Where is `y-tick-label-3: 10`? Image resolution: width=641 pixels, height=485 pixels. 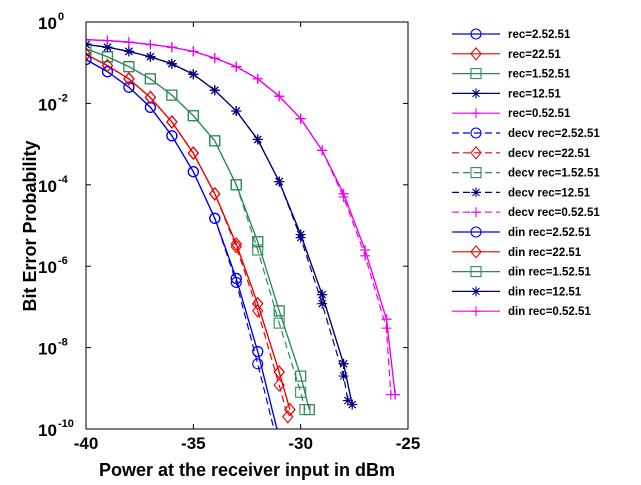
y-tick-label-3: 10 is located at coordinates (47, 267).